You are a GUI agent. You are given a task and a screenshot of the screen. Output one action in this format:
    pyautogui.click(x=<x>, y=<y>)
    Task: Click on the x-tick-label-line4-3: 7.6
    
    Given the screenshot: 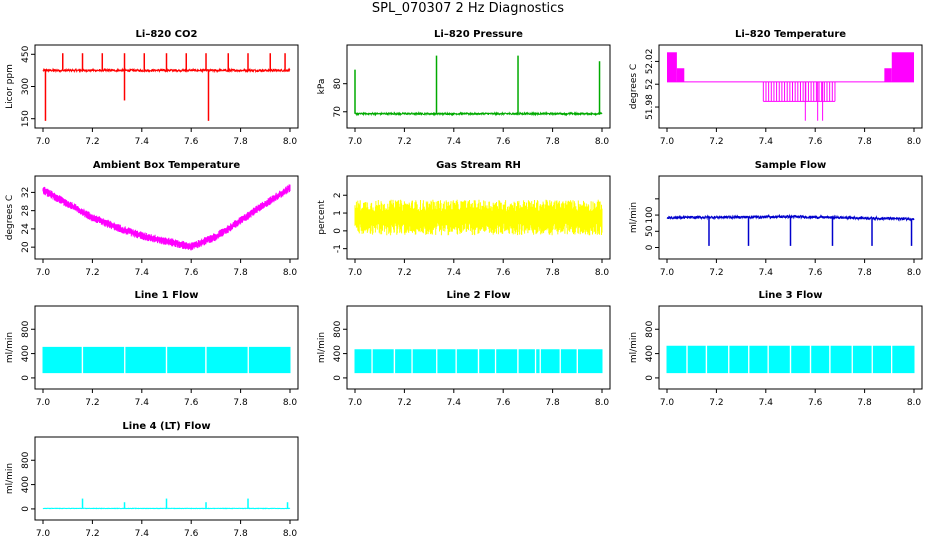 What is the action you would take?
    pyautogui.click(x=191, y=534)
    